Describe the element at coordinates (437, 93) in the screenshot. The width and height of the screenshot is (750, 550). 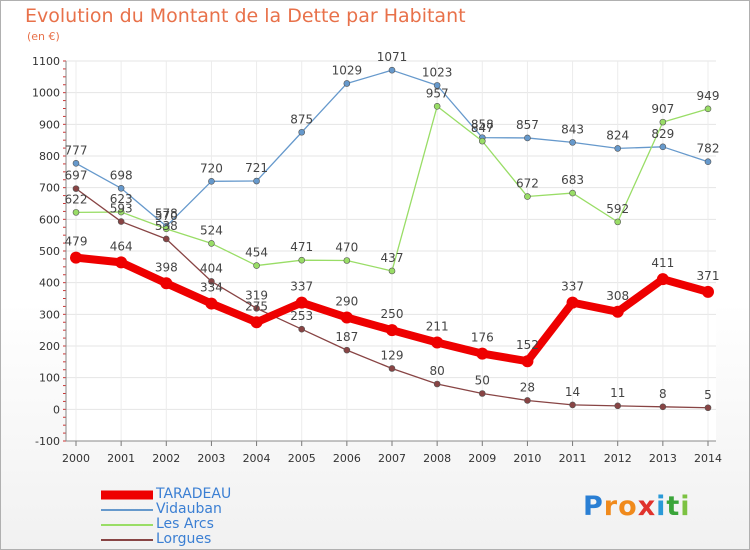
I see `data-label: 957` at that location.